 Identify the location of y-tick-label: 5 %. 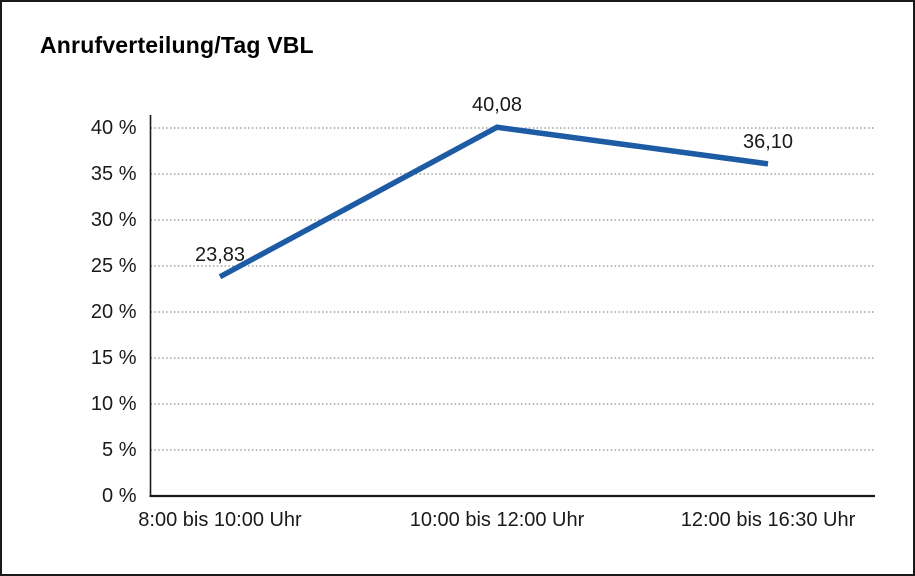
(119, 450).